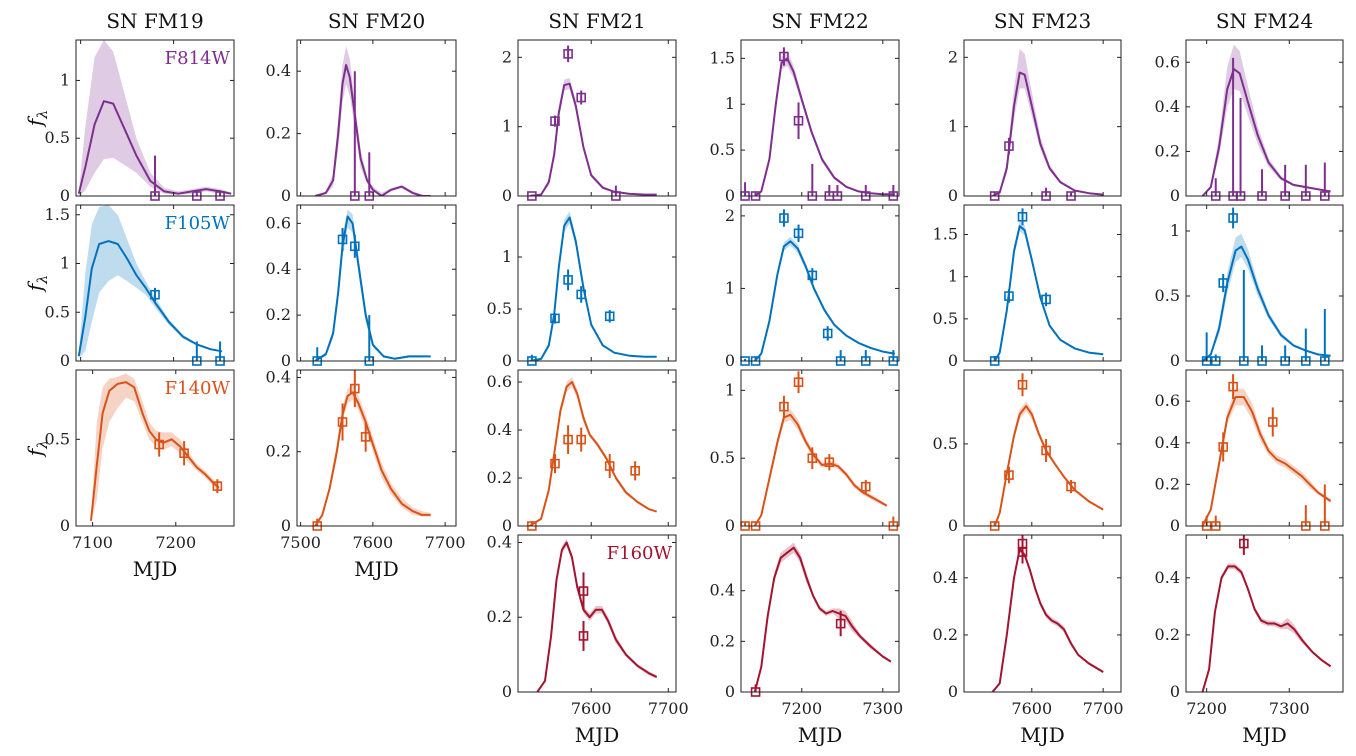  I want to click on xtick-label: 7200, so click(175, 542).